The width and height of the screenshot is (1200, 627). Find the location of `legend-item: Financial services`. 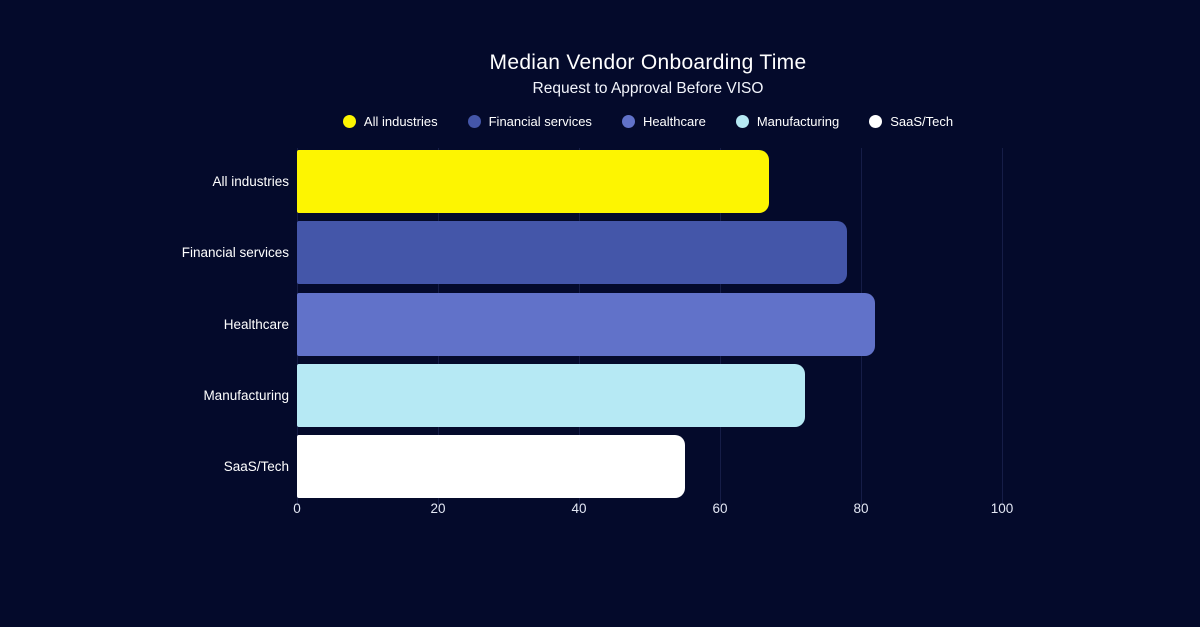

legend-item: Financial services is located at coordinates (529, 121).